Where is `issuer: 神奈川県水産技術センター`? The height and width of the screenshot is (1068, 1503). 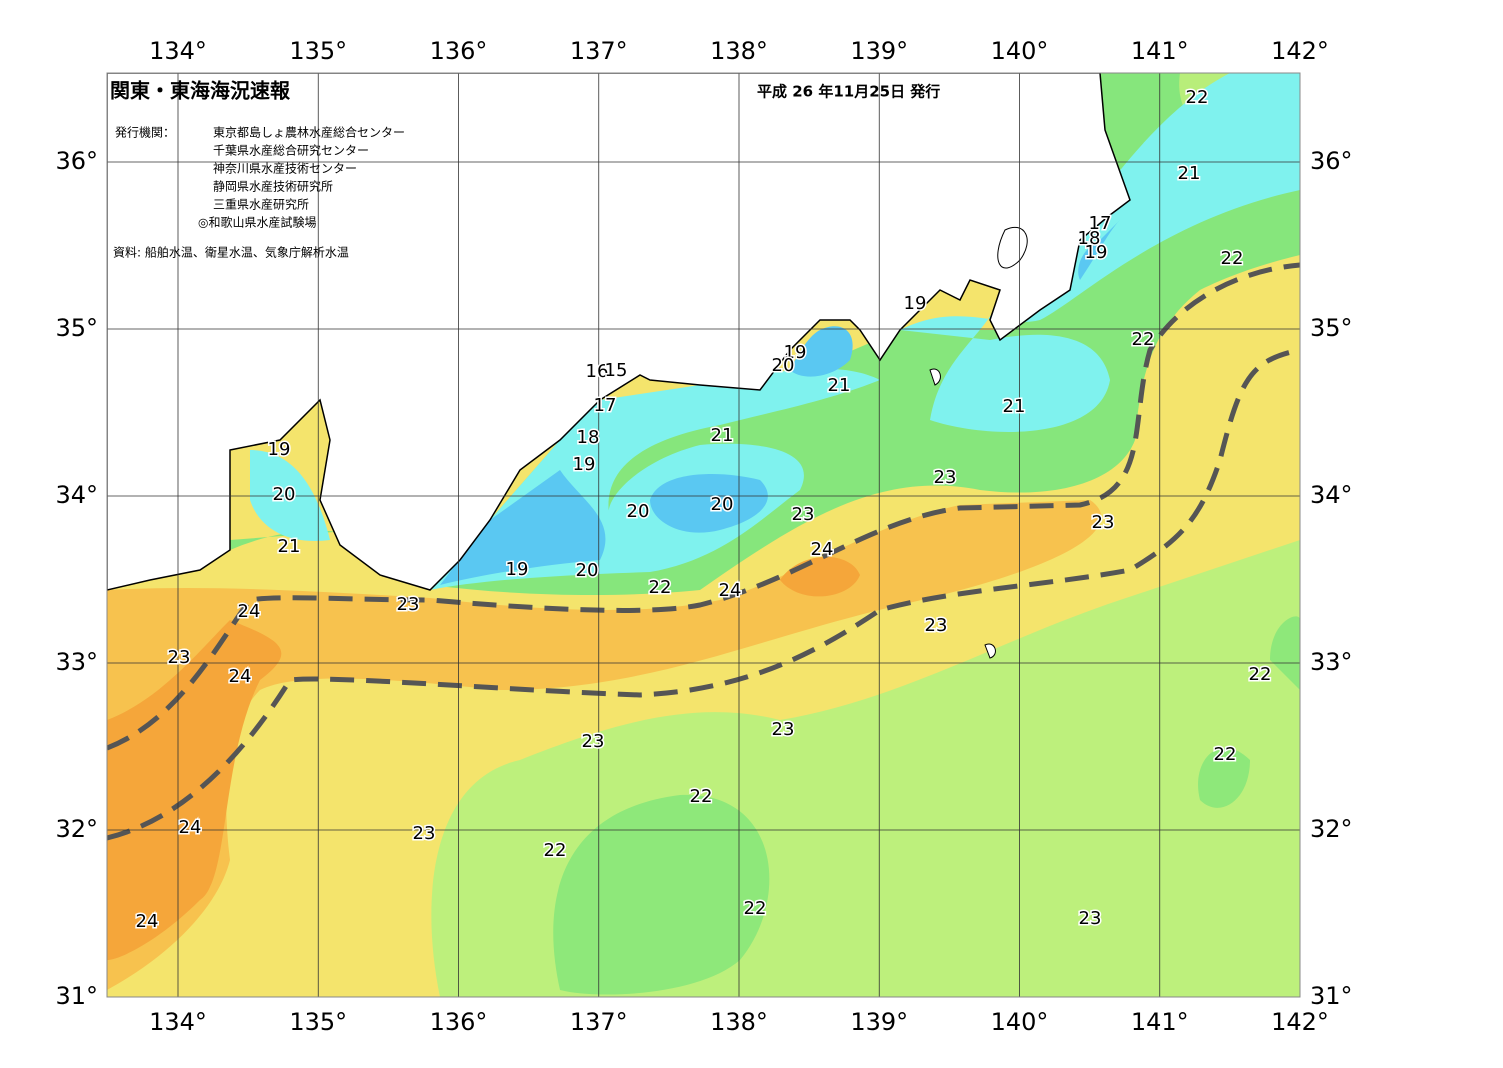 issuer: 神奈川県水産技術センター is located at coordinates (285, 168).